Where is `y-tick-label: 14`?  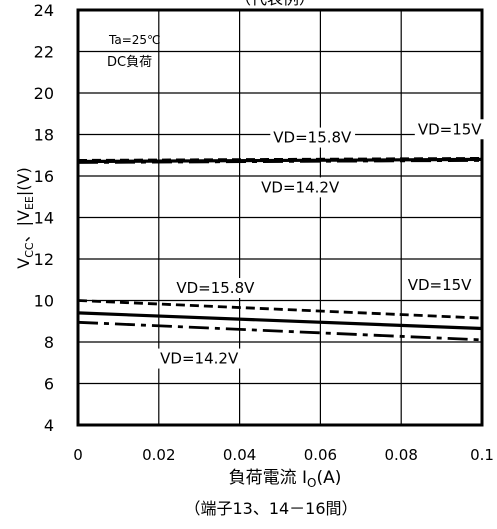
y-tick-label: 14 is located at coordinates (44, 218).